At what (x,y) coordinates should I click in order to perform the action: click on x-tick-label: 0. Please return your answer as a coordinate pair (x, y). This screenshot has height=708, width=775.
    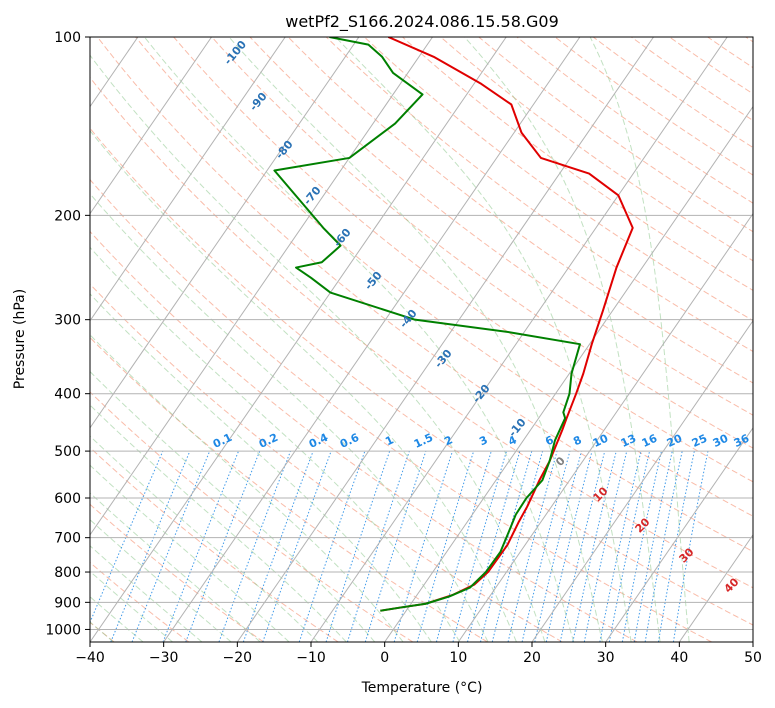
    Looking at the image, I should click on (384, 658).